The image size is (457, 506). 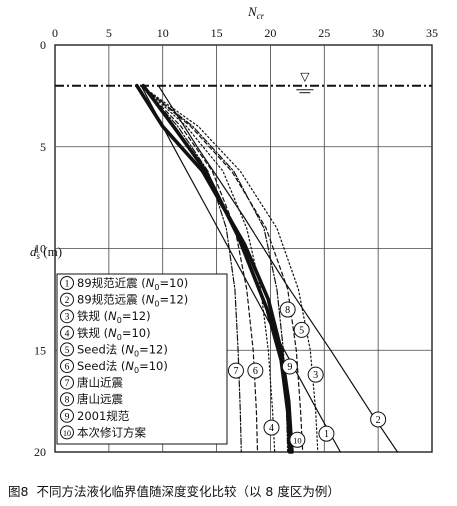 I want to click on curve-marker-number: 10, so click(x=297, y=440).